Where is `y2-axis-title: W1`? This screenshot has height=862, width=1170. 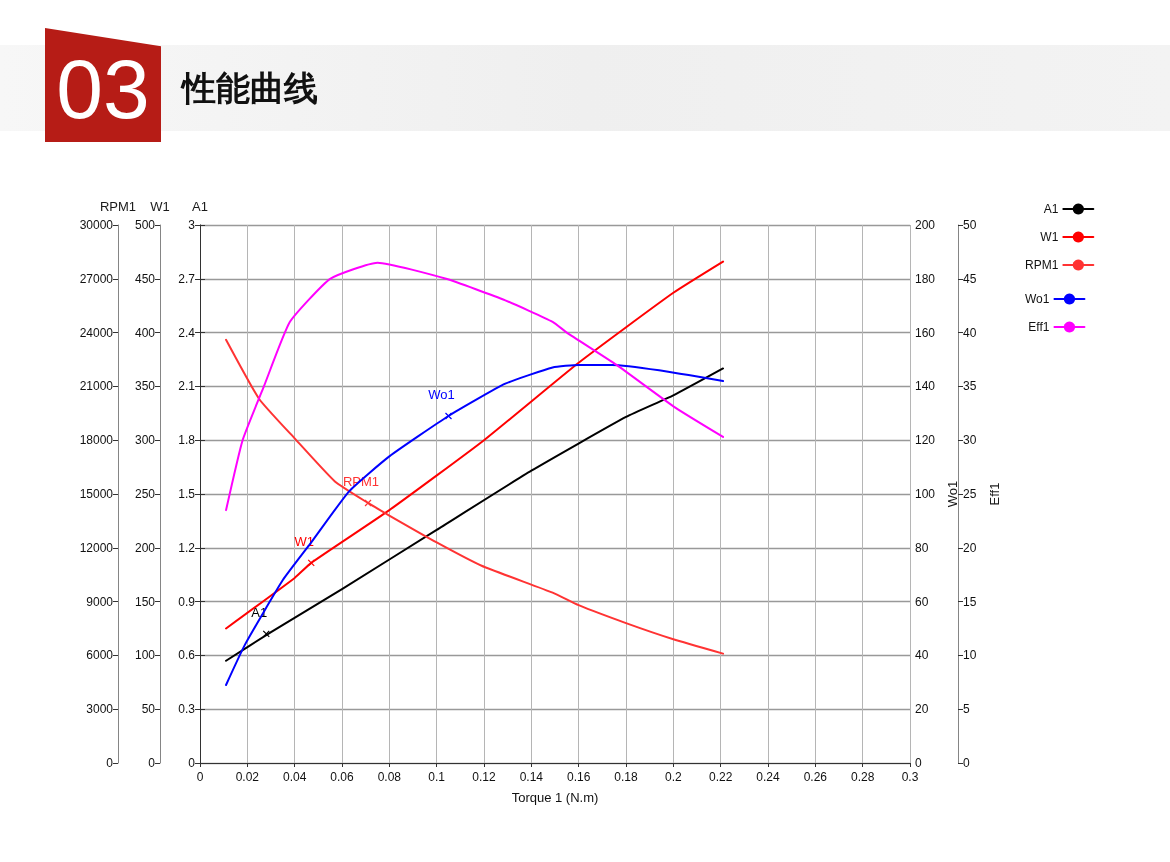
y2-axis-title: W1 is located at coordinates (160, 206).